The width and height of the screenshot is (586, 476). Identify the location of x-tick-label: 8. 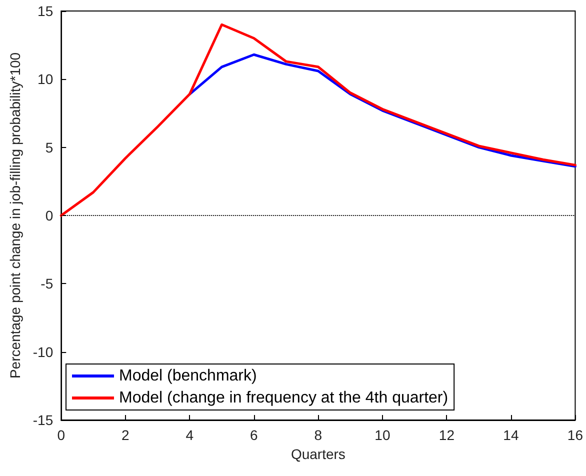
(318, 435).